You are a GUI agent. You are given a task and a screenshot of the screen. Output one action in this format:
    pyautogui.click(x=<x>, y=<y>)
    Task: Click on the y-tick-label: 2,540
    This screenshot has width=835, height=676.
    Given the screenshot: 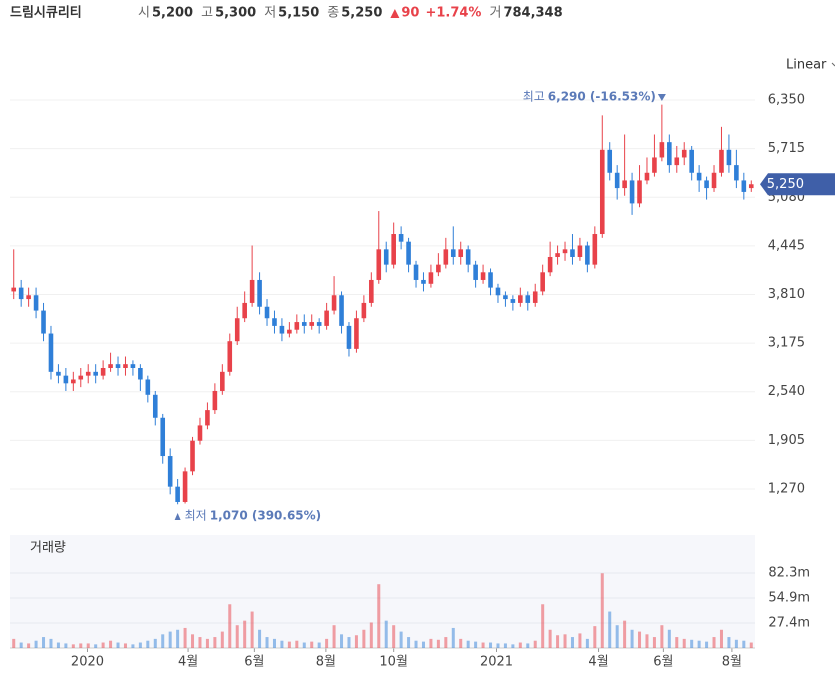 What is the action you would take?
    pyautogui.click(x=786, y=391)
    